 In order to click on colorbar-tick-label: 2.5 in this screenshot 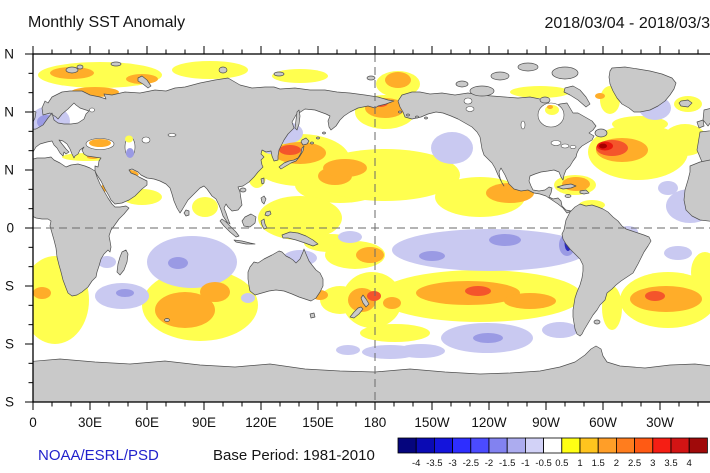, I will do `click(634, 463)`.